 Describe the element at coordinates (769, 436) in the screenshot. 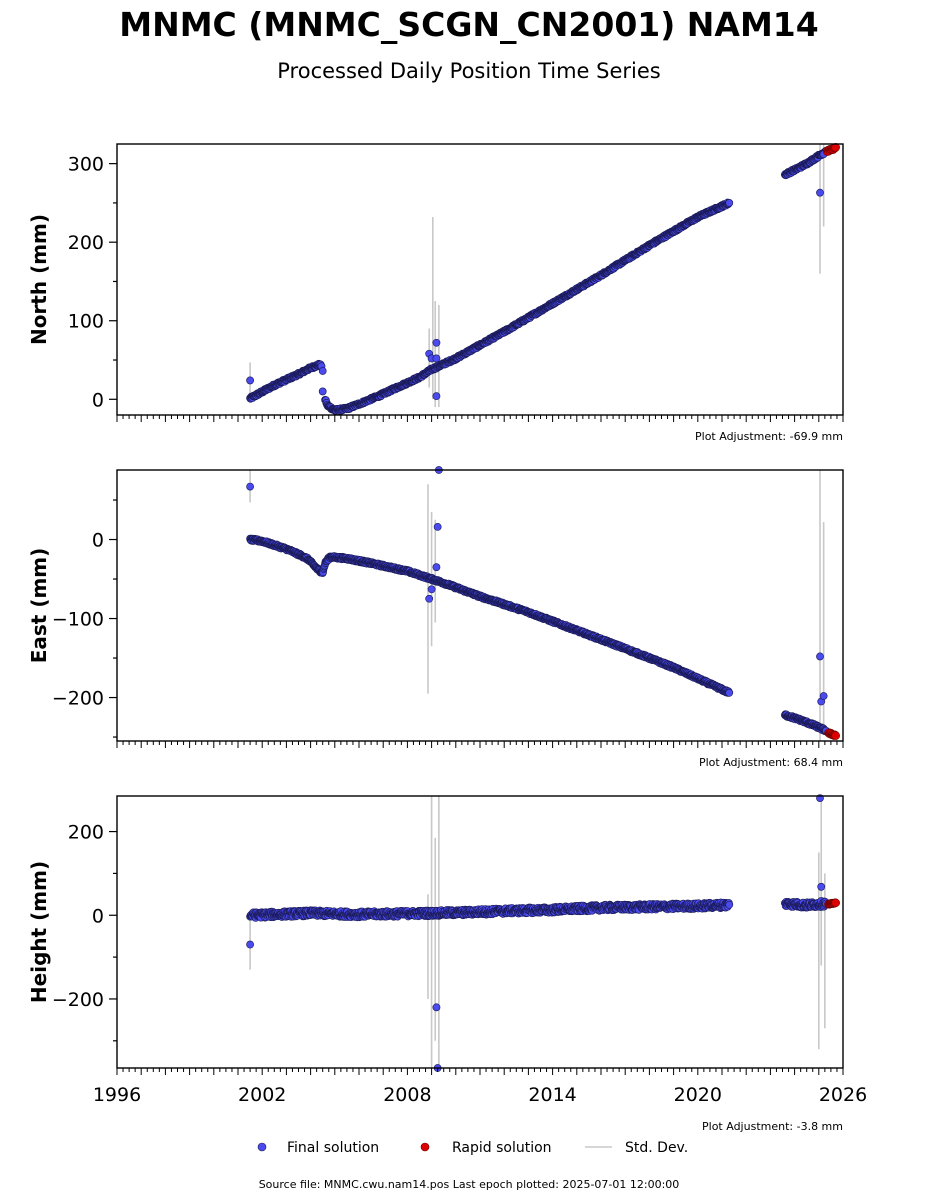

I see `plot-adjustment-note: Plot Adjustment: -69.9 mm` at that location.